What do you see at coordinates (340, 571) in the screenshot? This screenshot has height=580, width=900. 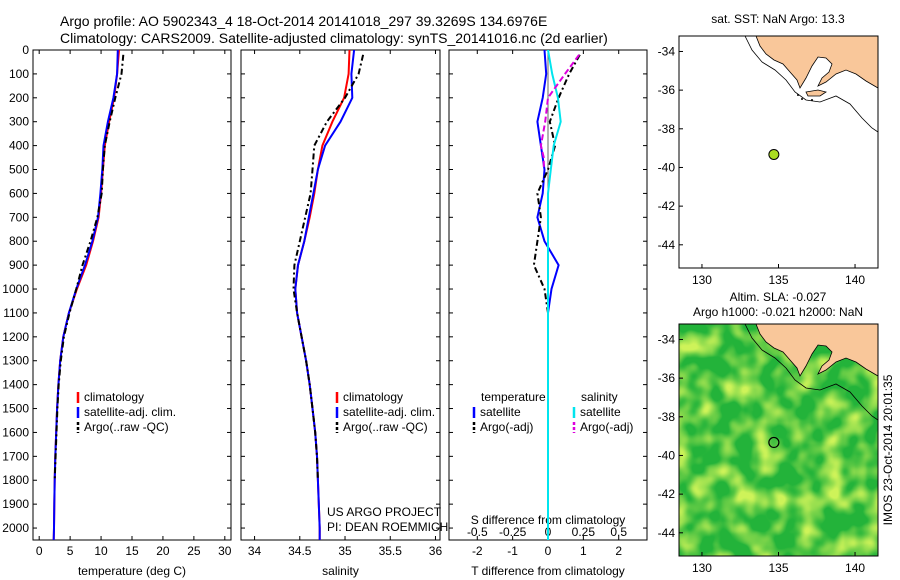 I see `salinity-xlabel: salinity` at bounding box center [340, 571].